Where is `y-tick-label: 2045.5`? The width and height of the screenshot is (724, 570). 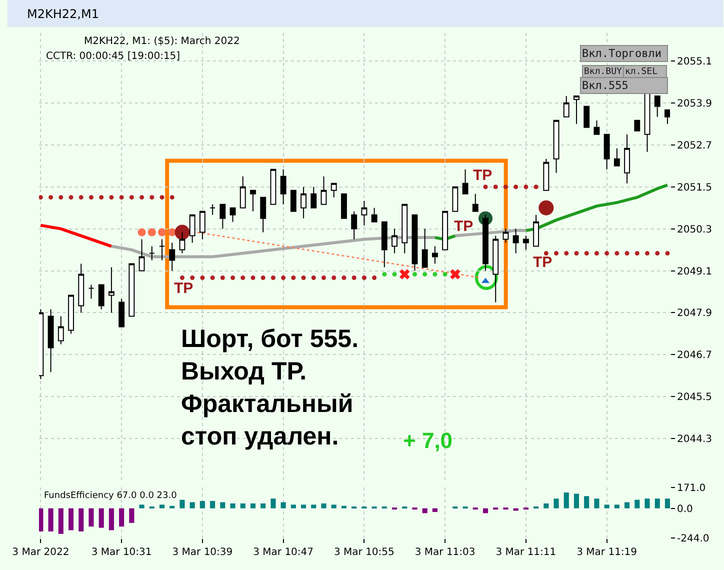
y-tick-label: 2045.5 is located at coordinates (694, 398).